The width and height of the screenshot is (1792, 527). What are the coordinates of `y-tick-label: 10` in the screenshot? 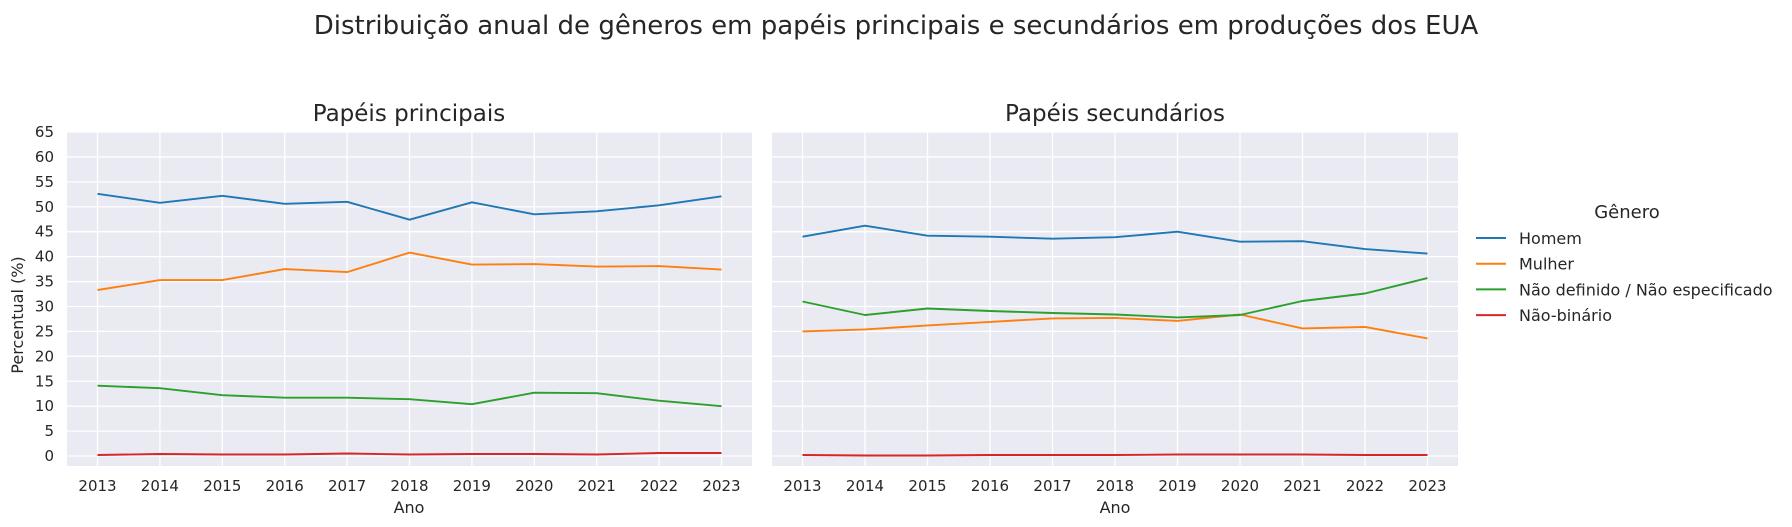 It's located at (44, 406).